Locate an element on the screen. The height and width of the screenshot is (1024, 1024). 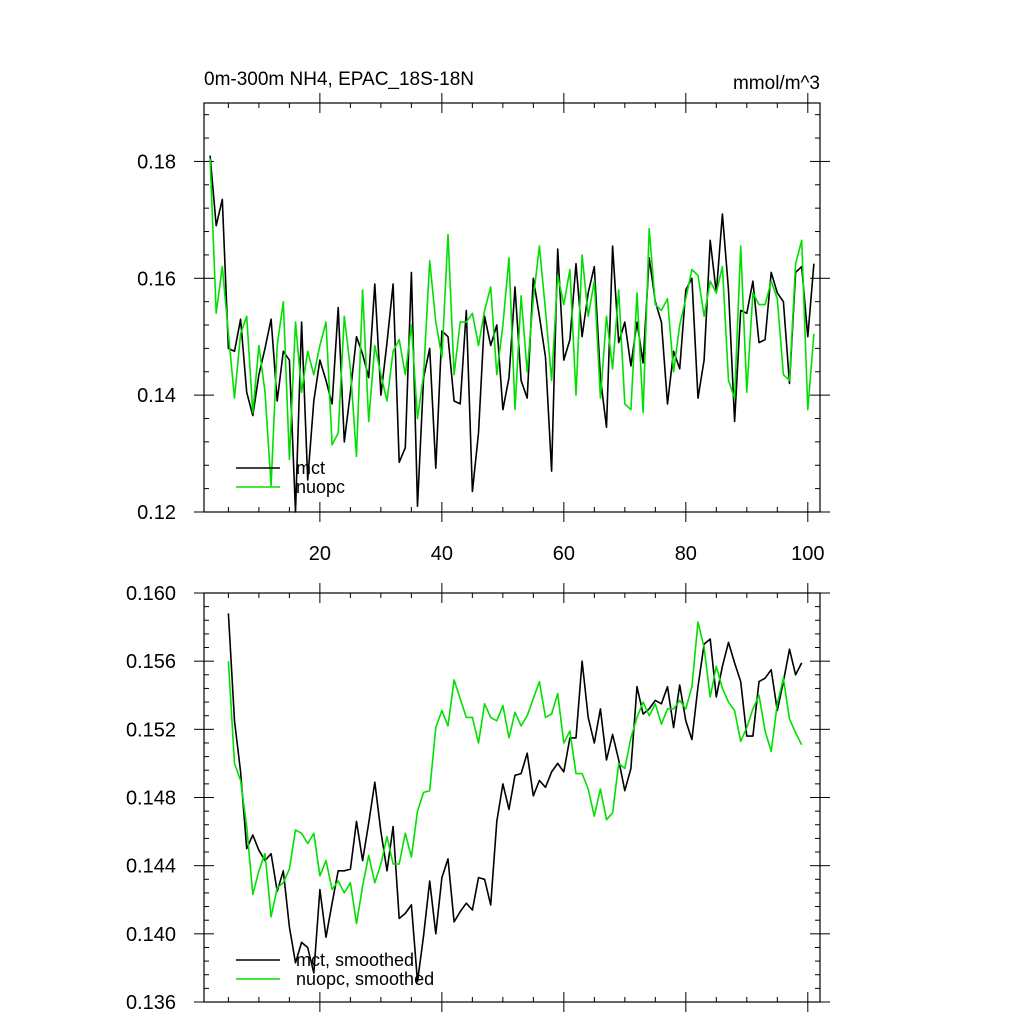
y-tick-label: 0.156 is located at coordinates (151, 662).